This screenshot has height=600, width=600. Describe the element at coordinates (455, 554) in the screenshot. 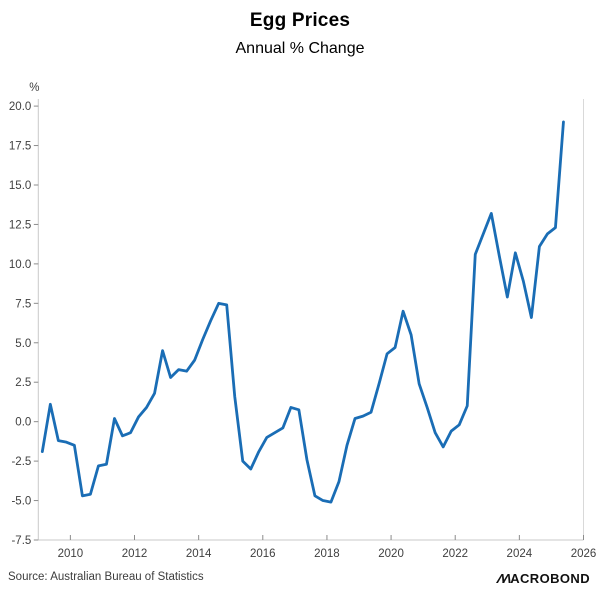

I see `x-tick-label: 2022` at that location.